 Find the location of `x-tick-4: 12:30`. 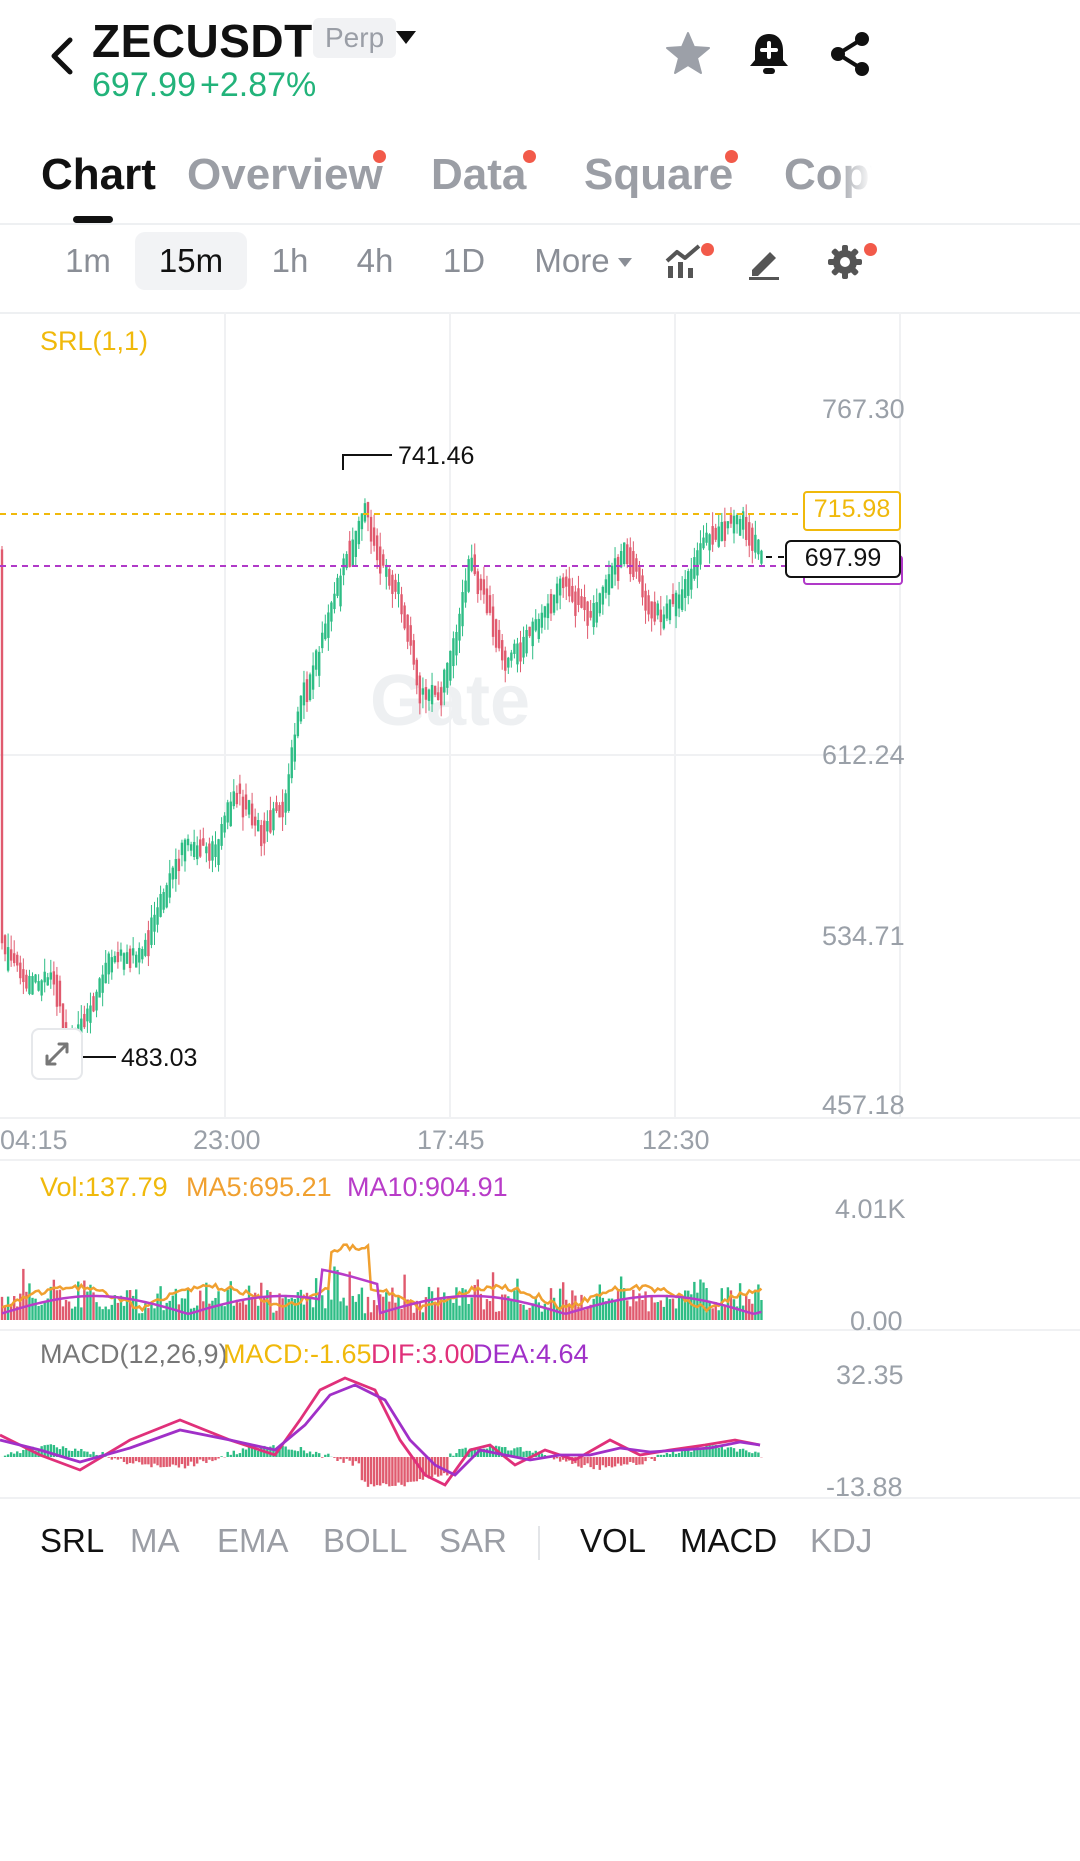

x-tick-4: 12:30 is located at coordinates (676, 1140).